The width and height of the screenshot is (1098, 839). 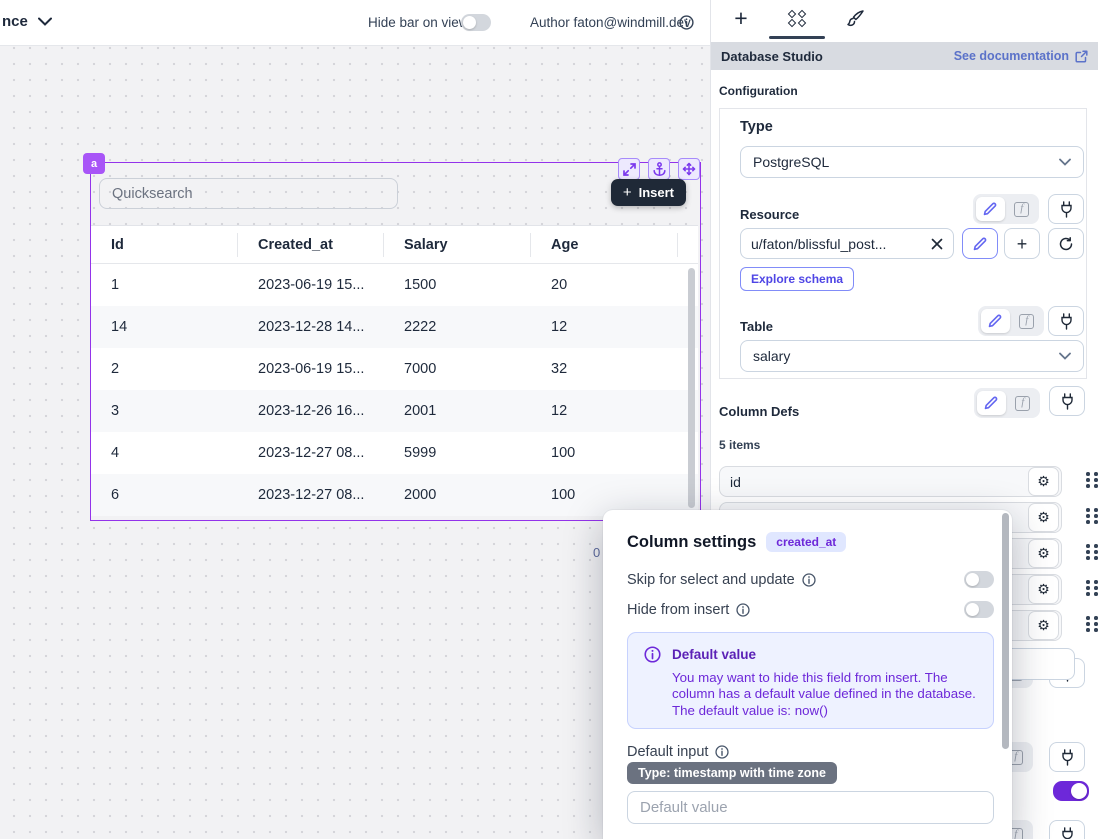 I want to click on quicksearch-input, so click(x=248, y=193).